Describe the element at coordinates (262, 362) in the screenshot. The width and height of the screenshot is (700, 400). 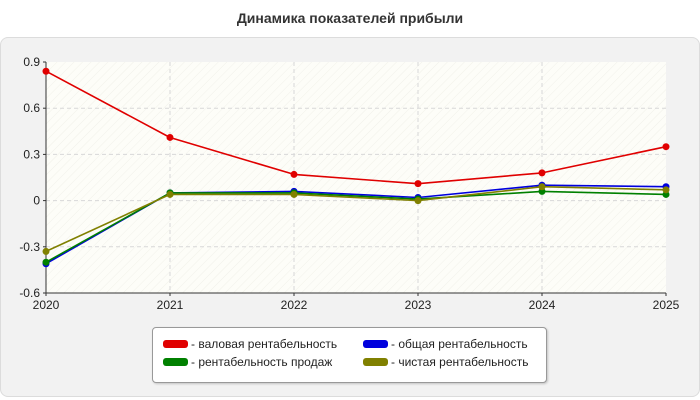
I see `legend-label: - рентабельность продаж` at that location.